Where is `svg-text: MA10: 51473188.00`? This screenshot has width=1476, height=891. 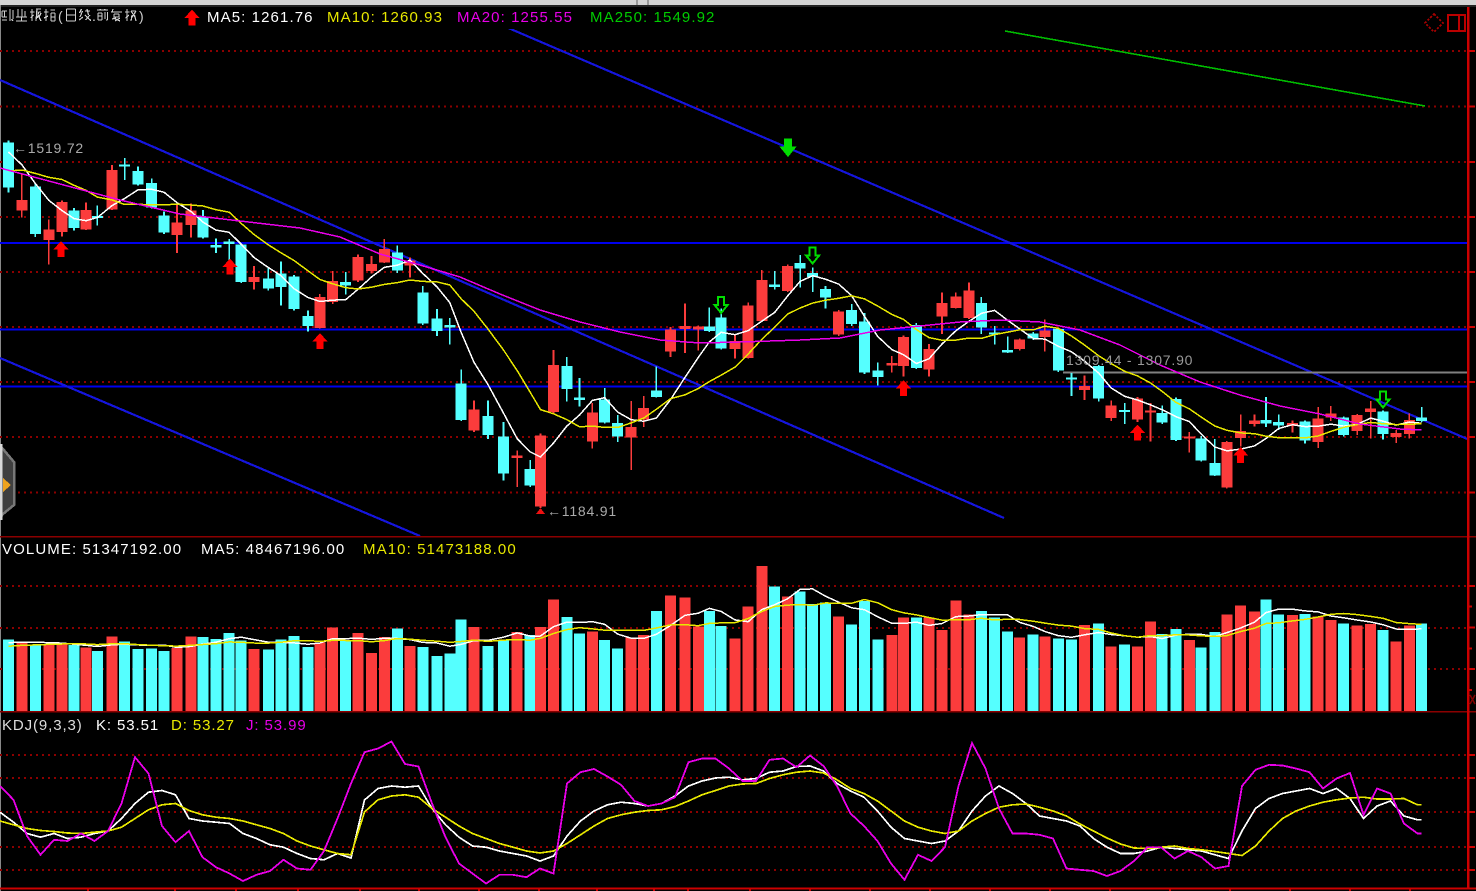 svg-text: MA10: 51473188.00 is located at coordinates (440, 549).